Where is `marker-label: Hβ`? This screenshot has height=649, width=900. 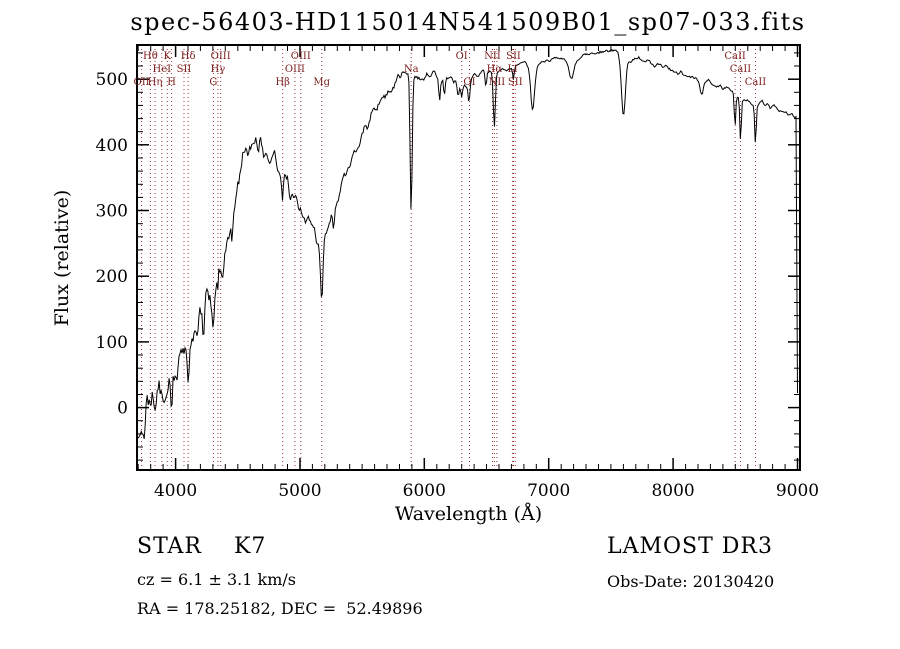 marker-label: Hβ is located at coordinates (282, 82).